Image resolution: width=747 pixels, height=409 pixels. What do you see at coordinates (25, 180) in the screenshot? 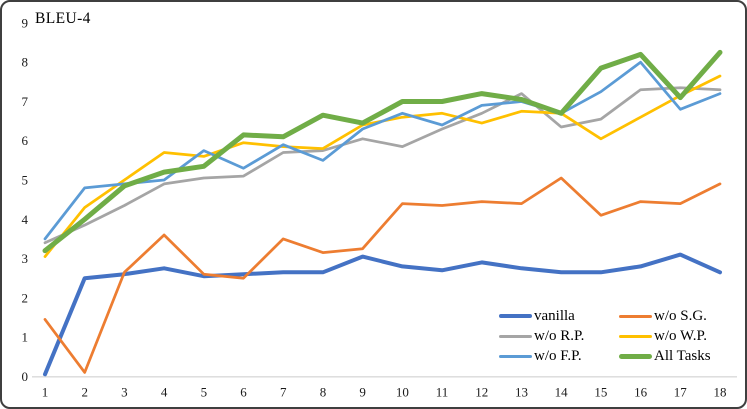
I see `y-axis-tick-label: 5` at bounding box center [25, 180].